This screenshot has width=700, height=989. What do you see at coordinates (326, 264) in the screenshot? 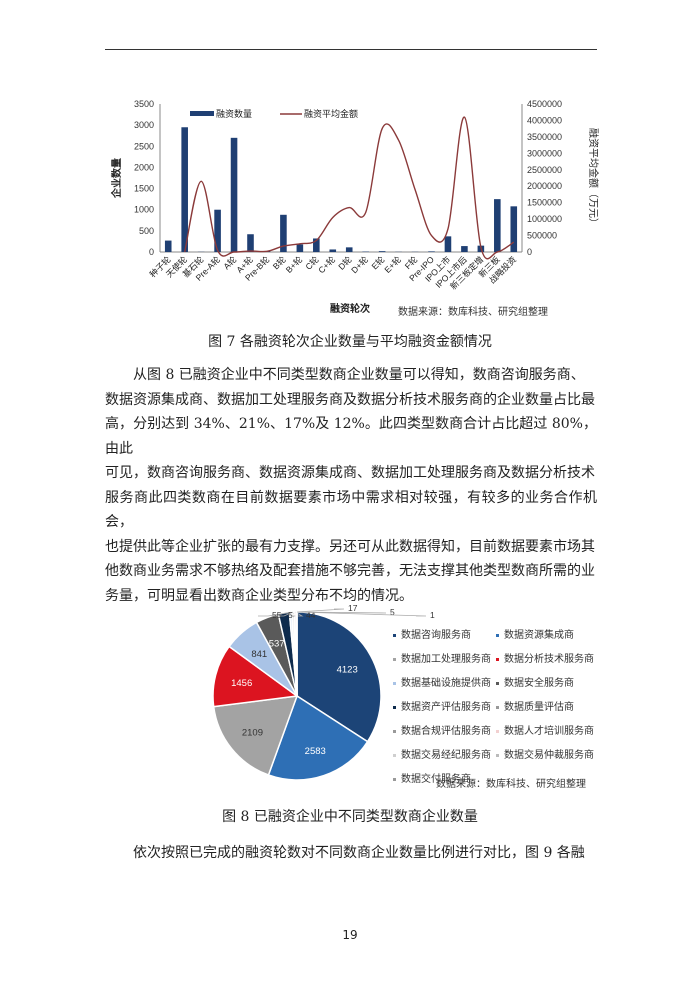
I see `x-tick-label: C+轮` at bounding box center [326, 264].